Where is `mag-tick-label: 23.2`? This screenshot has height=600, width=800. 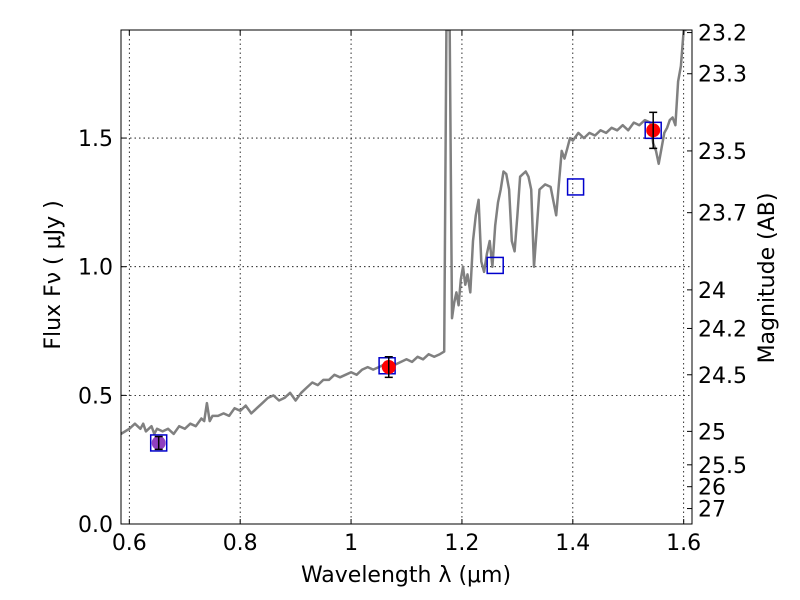
mag-tick-label: 23.2 is located at coordinates (722, 34).